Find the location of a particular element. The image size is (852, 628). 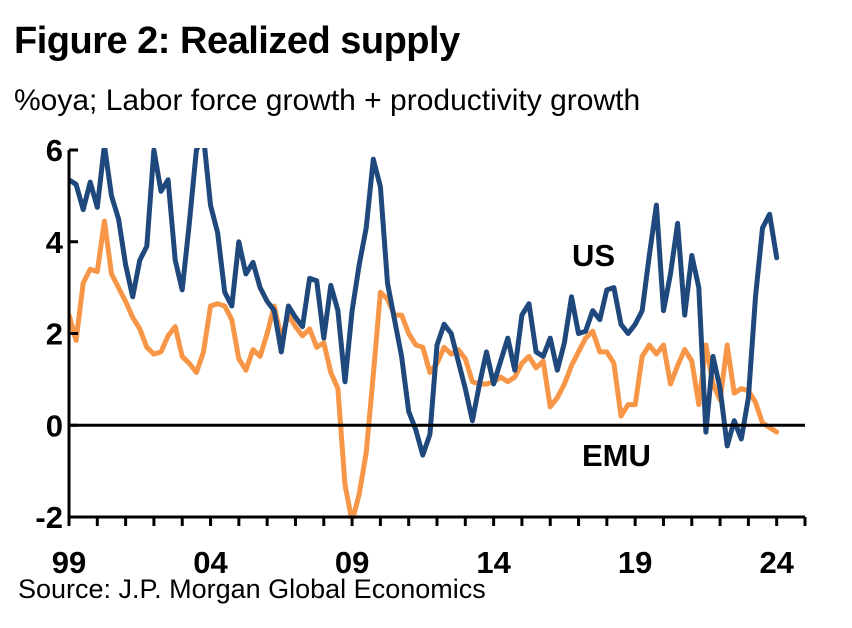

emu-series-label: EMU is located at coordinates (616, 455).